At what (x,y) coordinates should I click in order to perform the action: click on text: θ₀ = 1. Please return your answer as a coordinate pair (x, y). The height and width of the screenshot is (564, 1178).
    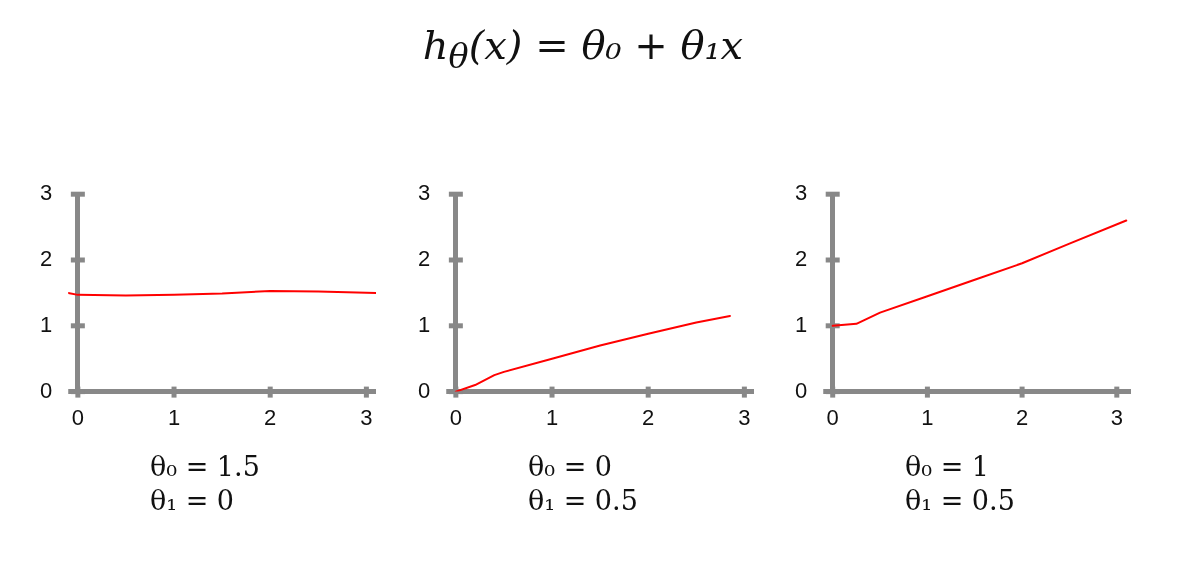
    Looking at the image, I should click on (947, 467).